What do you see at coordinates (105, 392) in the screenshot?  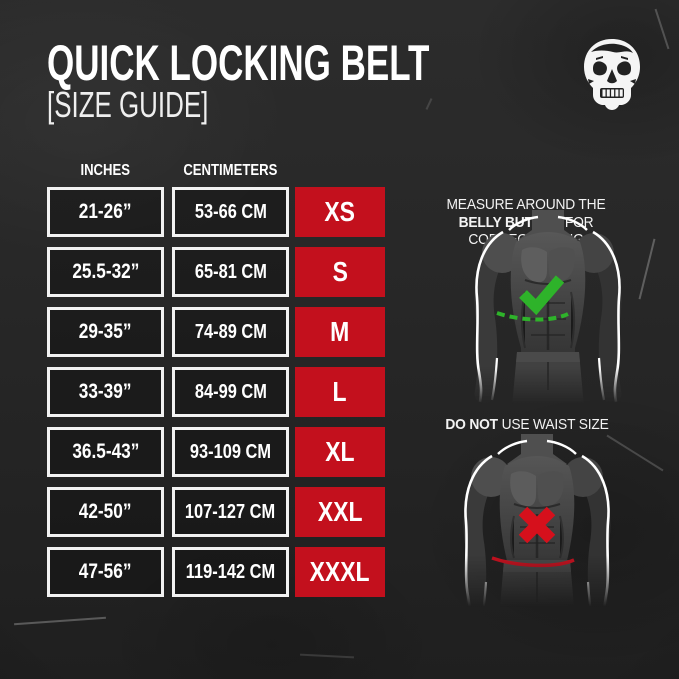 I see `inches-cell: 33-39”` at bounding box center [105, 392].